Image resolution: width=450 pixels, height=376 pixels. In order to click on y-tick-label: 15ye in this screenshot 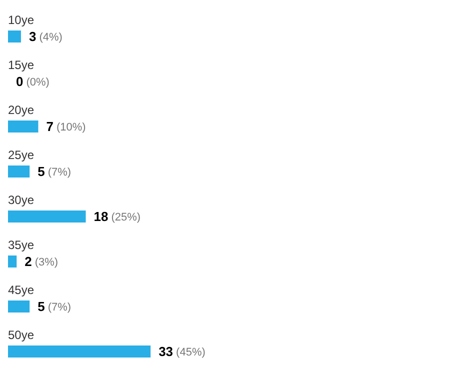, I will do `click(21, 65)`.